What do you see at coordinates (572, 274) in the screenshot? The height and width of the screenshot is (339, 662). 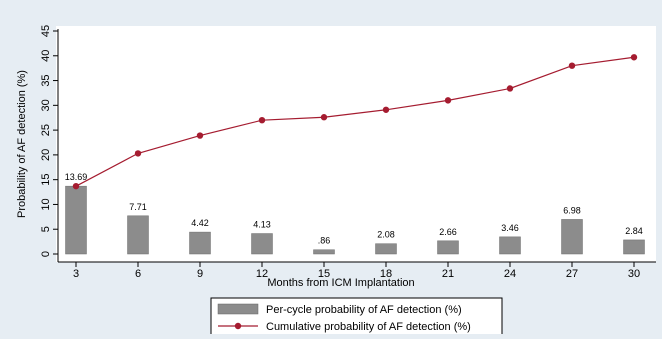 I see `x-tick-label: 27` at bounding box center [572, 274].